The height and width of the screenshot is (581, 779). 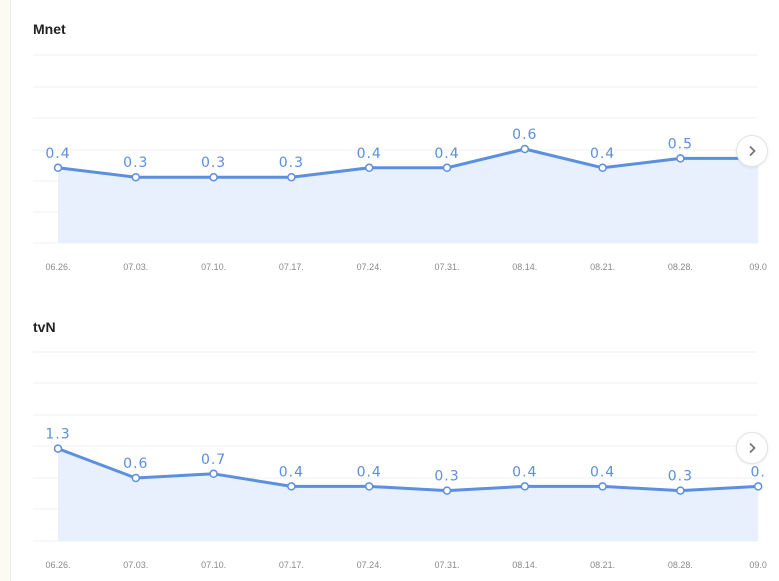 I want to click on data-label: 0., so click(x=758, y=472).